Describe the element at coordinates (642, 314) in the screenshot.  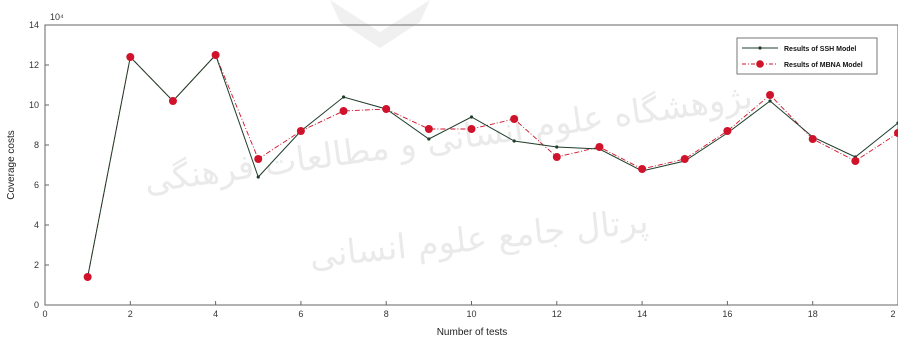
I see `x-tick-label: 14` at that location.